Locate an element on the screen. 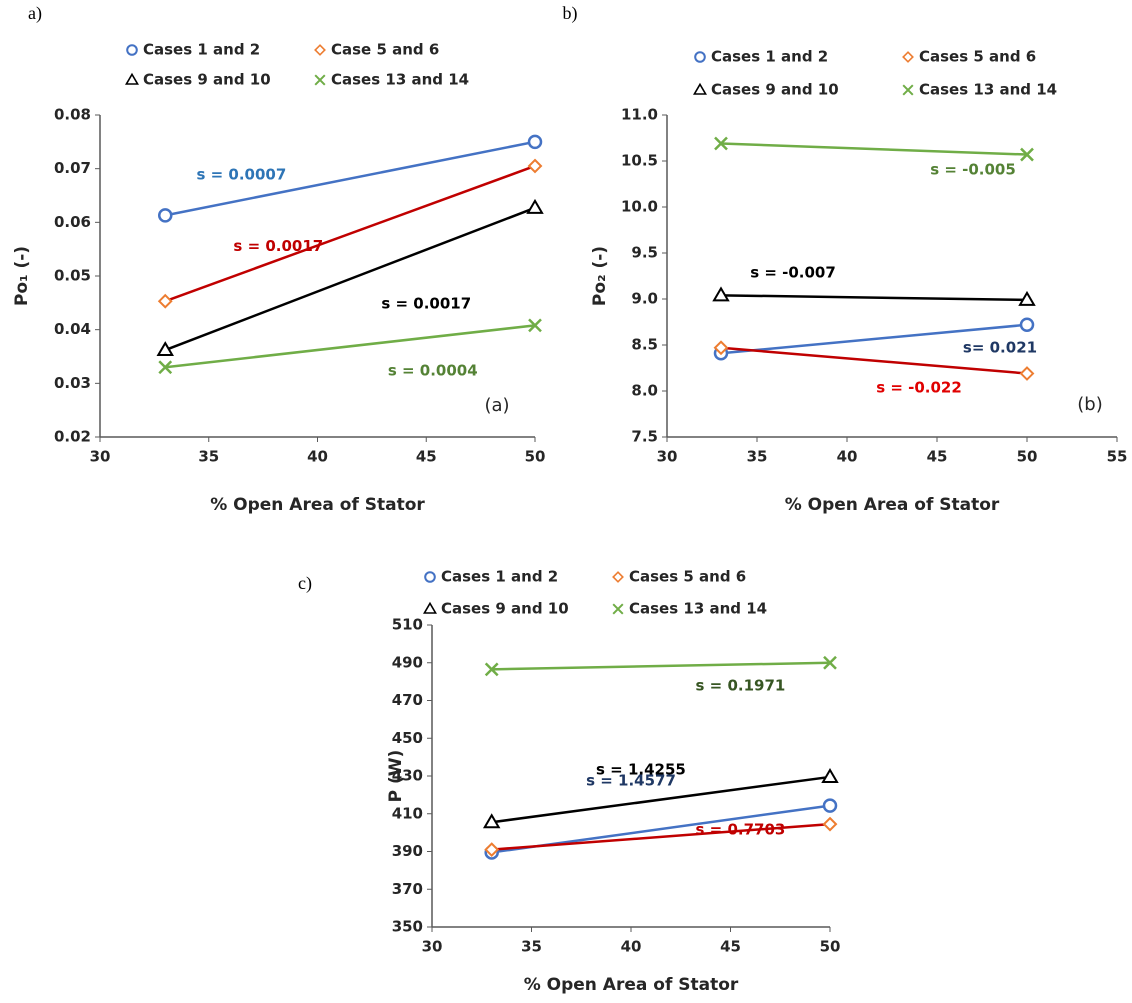 The height and width of the screenshot is (1003, 1132). annotation: s = 1.4255 is located at coordinates (641, 769).